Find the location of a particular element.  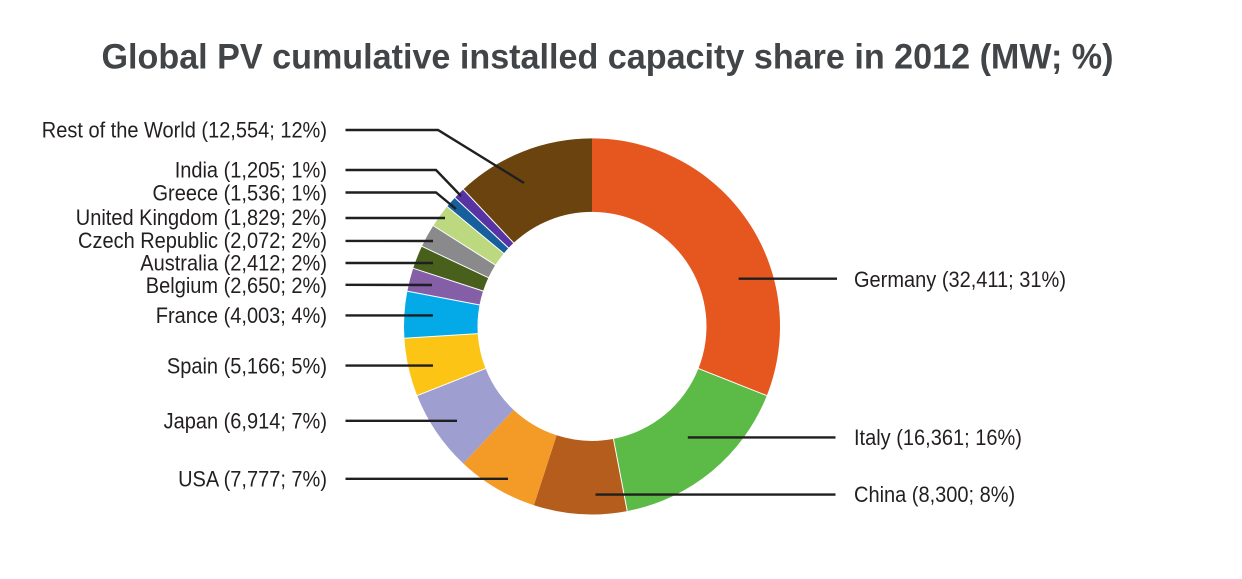

svg-text: France (4,003; 4%) is located at coordinates (241, 315).